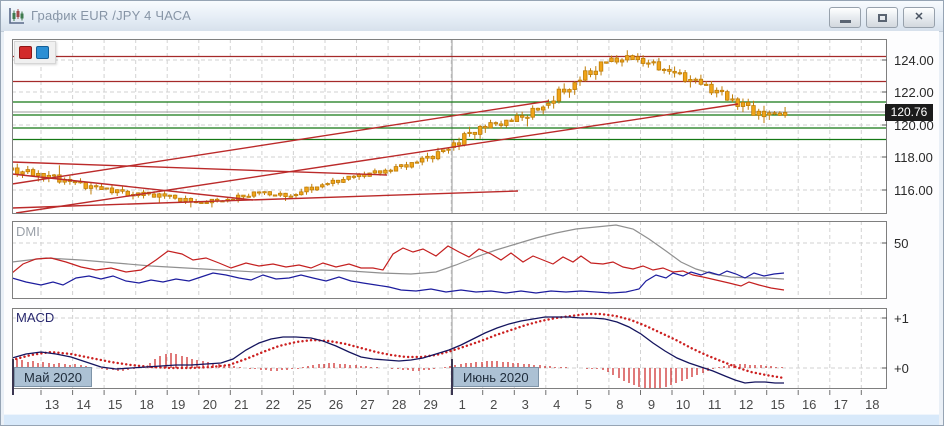  I want to click on june-separator-accent, so click(452, 377).